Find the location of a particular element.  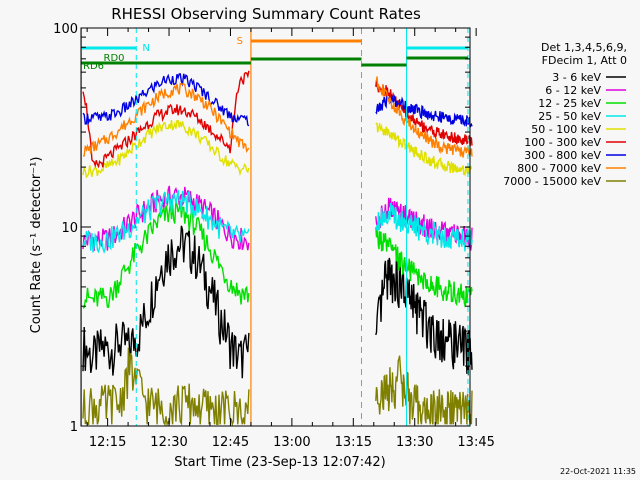

legend-header-line-1: Det 1,3,4,5,6,9, is located at coordinates (584, 47).